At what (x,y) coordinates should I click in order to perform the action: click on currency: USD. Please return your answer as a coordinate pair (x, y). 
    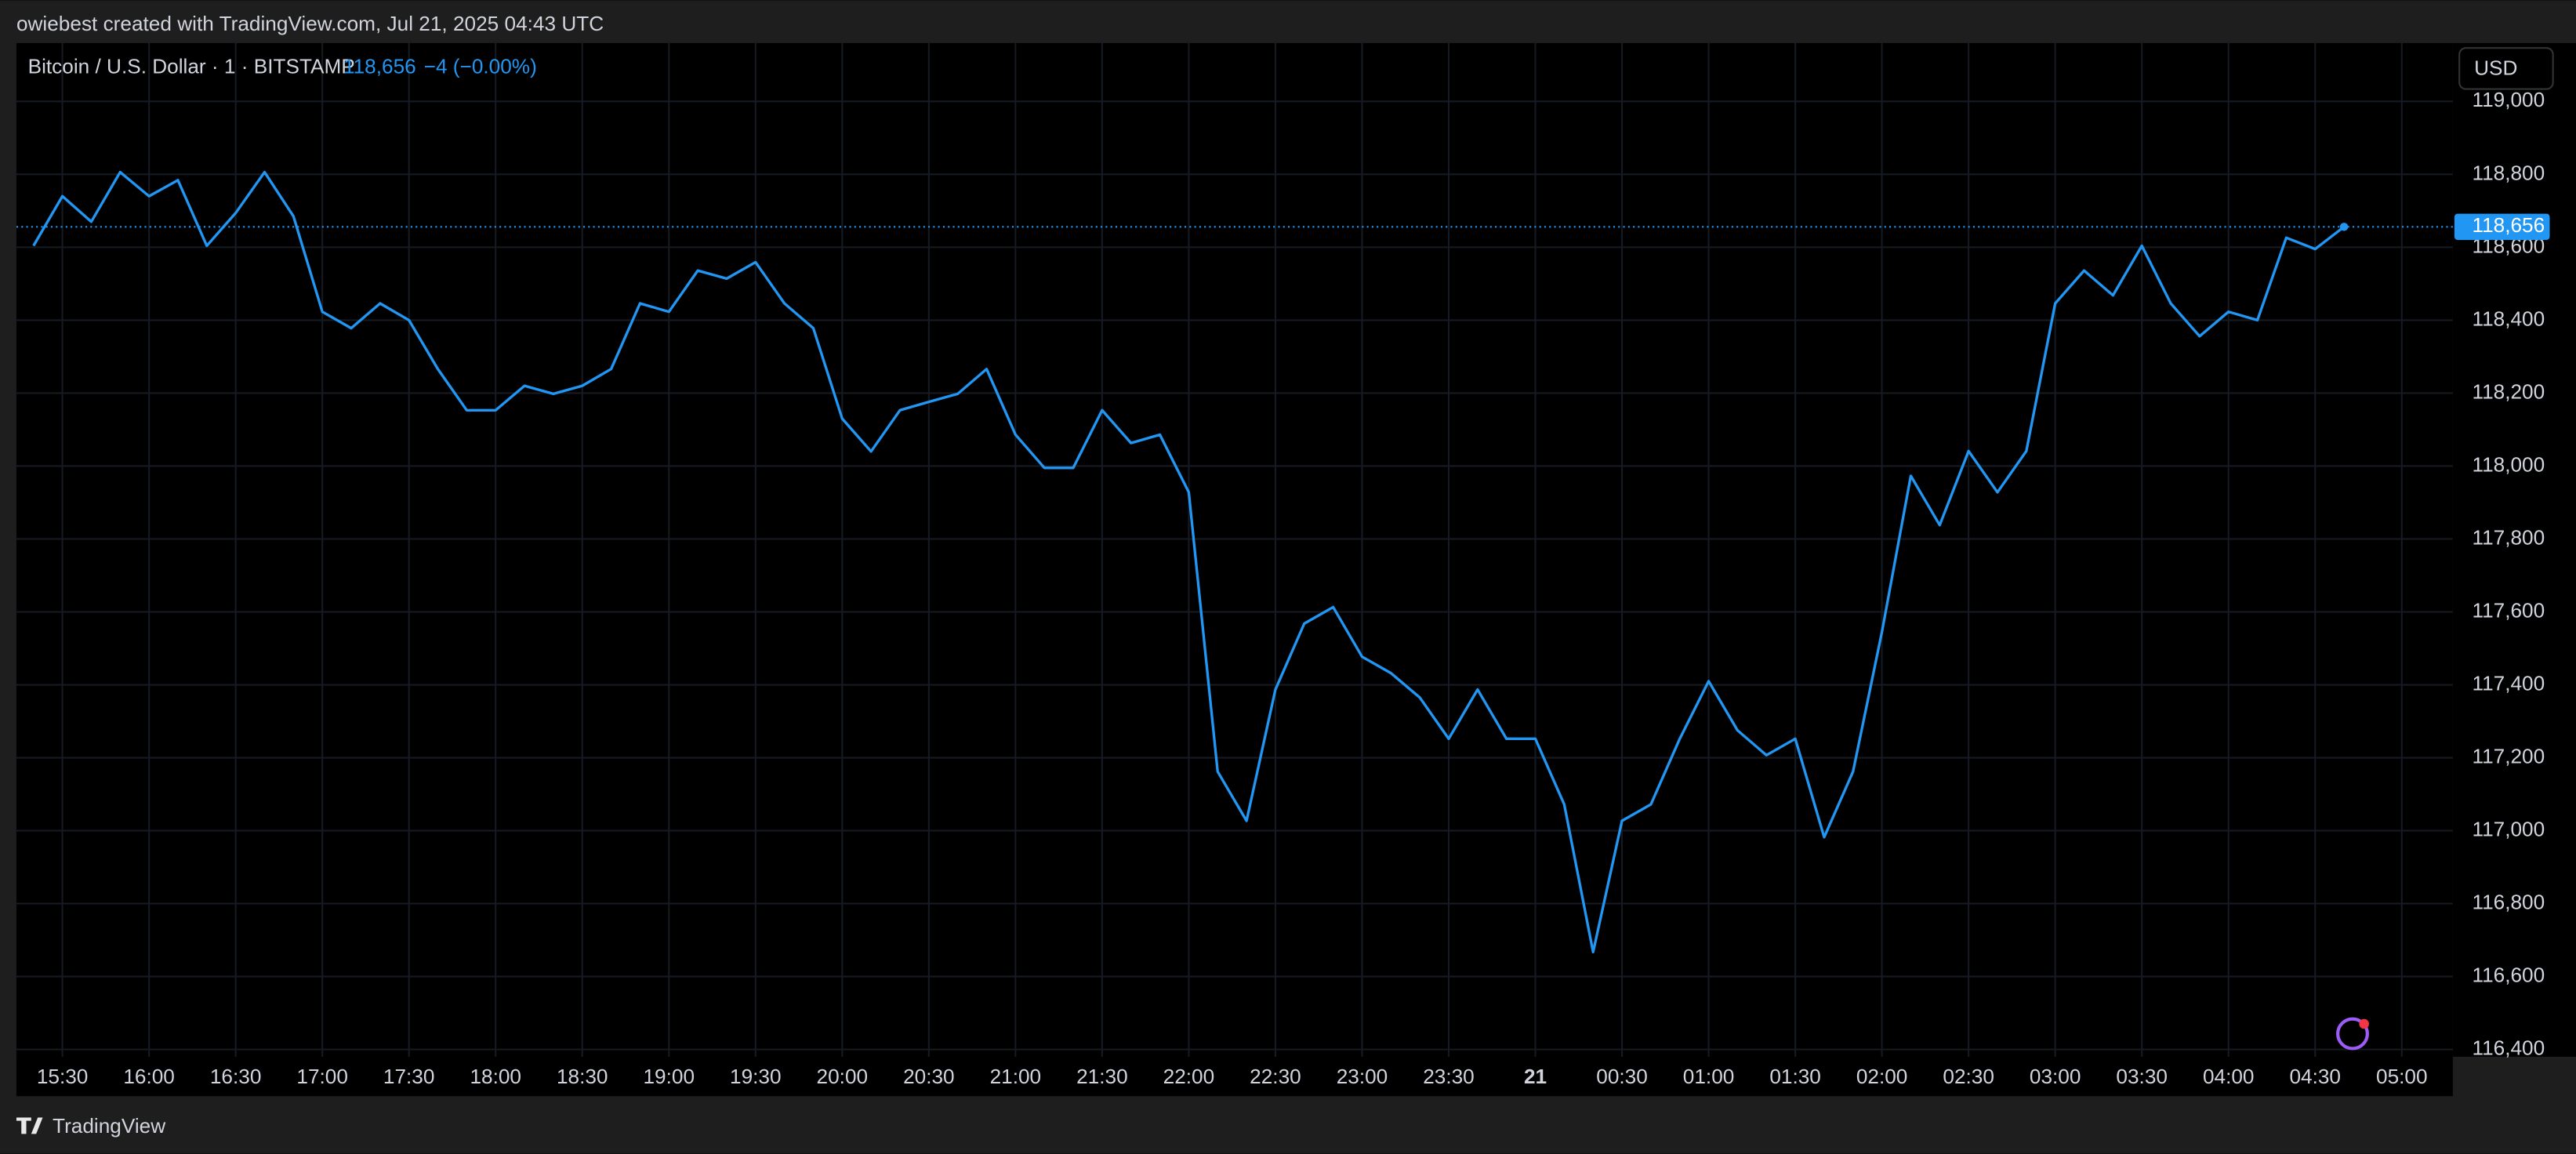
    Looking at the image, I should click on (2495, 67).